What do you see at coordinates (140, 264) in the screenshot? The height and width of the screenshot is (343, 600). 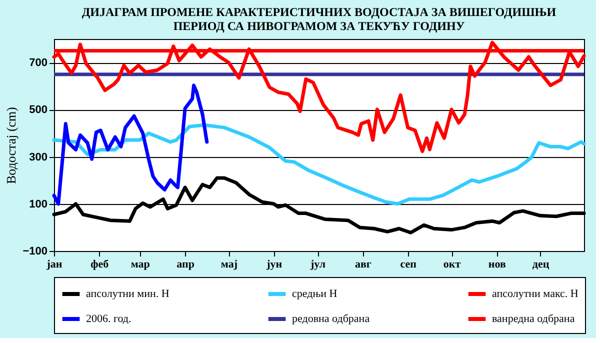 I see `x-tick-label: мар` at bounding box center [140, 264].